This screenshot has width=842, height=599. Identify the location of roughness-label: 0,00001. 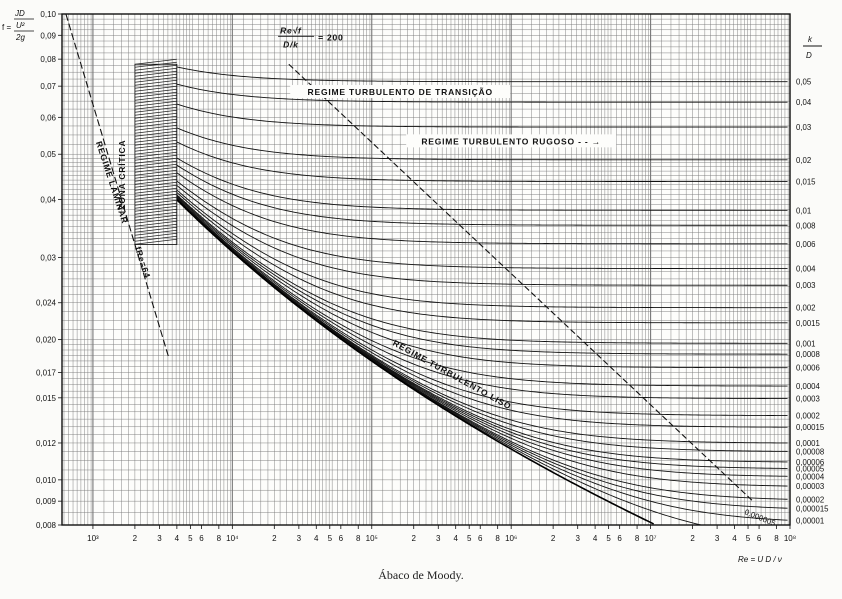
(810, 520).